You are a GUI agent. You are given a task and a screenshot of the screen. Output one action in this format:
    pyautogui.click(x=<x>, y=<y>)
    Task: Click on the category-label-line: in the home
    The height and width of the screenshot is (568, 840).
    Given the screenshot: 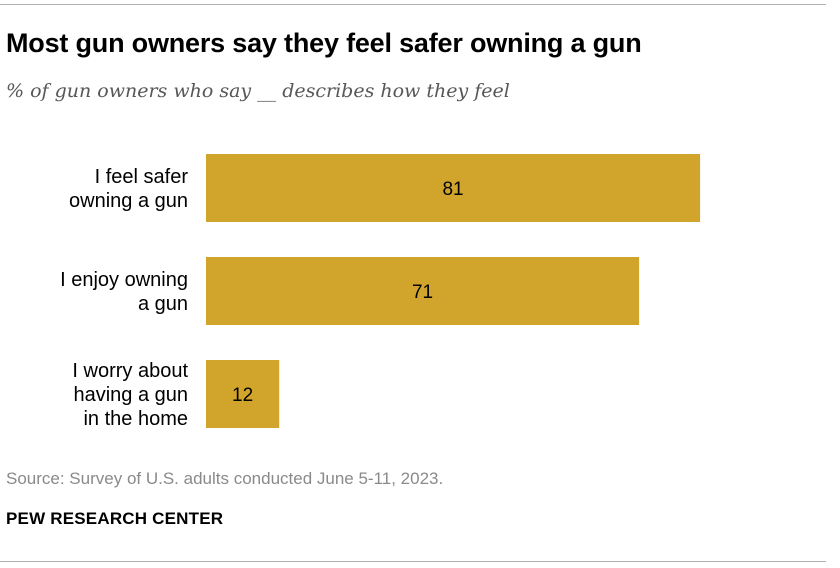 What is the action you would take?
    pyautogui.click(x=135, y=419)
    